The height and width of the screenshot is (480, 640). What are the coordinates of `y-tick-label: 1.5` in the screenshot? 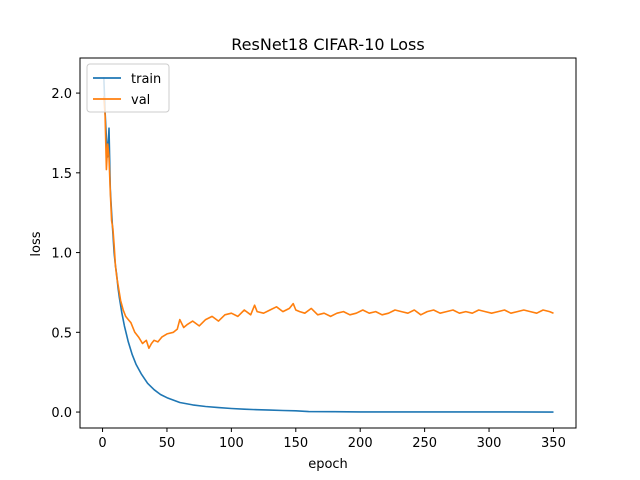 It's located at (61, 174).